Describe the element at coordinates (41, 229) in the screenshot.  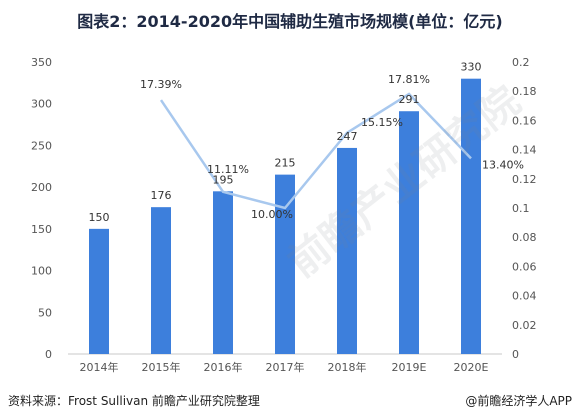
I see `y-tick-label: 150` at that location.